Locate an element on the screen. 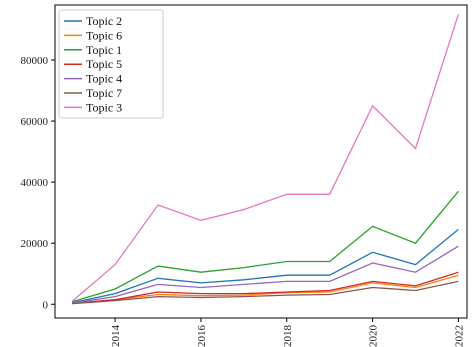 This screenshot has width=475, height=347. legend-entry: Topic 6 is located at coordinates (104, 35).